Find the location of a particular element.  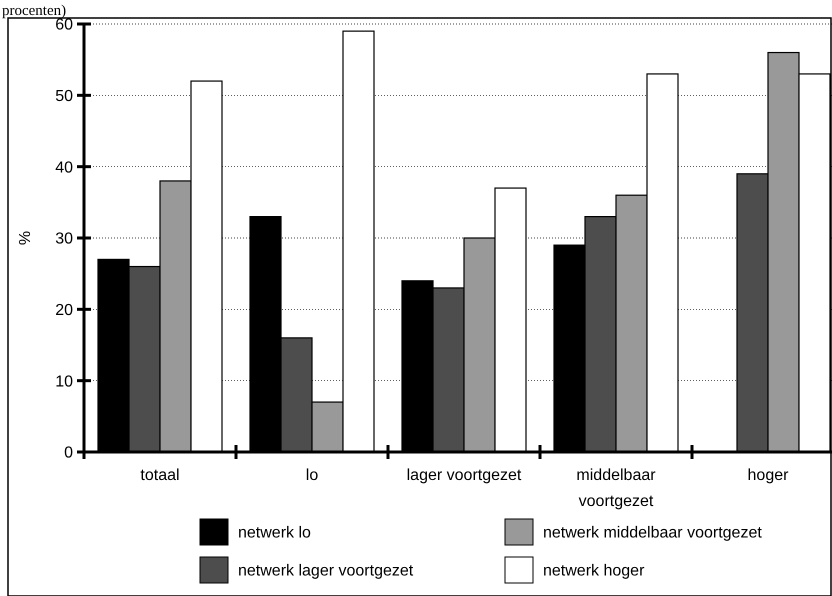

y-tick-label: 0 is located at coordinates (69, 453).